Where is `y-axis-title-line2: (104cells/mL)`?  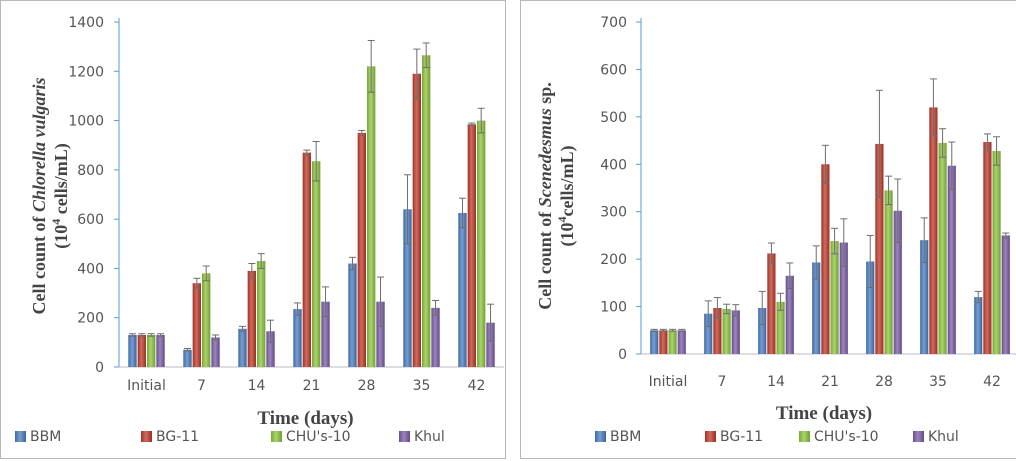 y-axis-title-line2: (104cells/mL) is located at coordinates (566, 196).